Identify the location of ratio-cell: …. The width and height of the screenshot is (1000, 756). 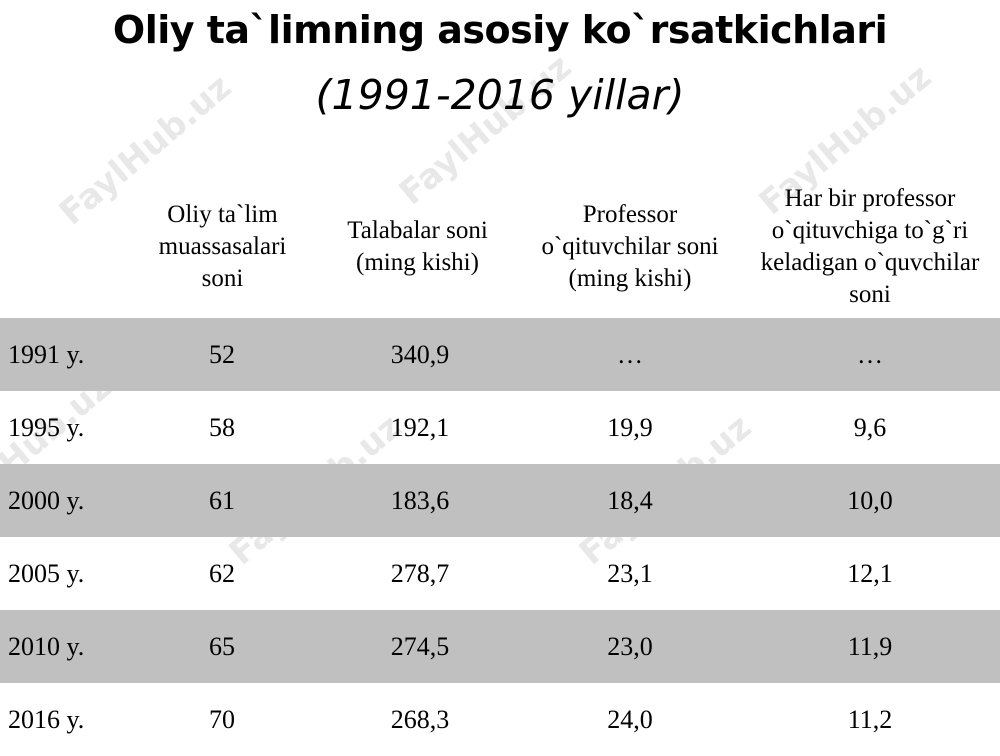
(870, 354).